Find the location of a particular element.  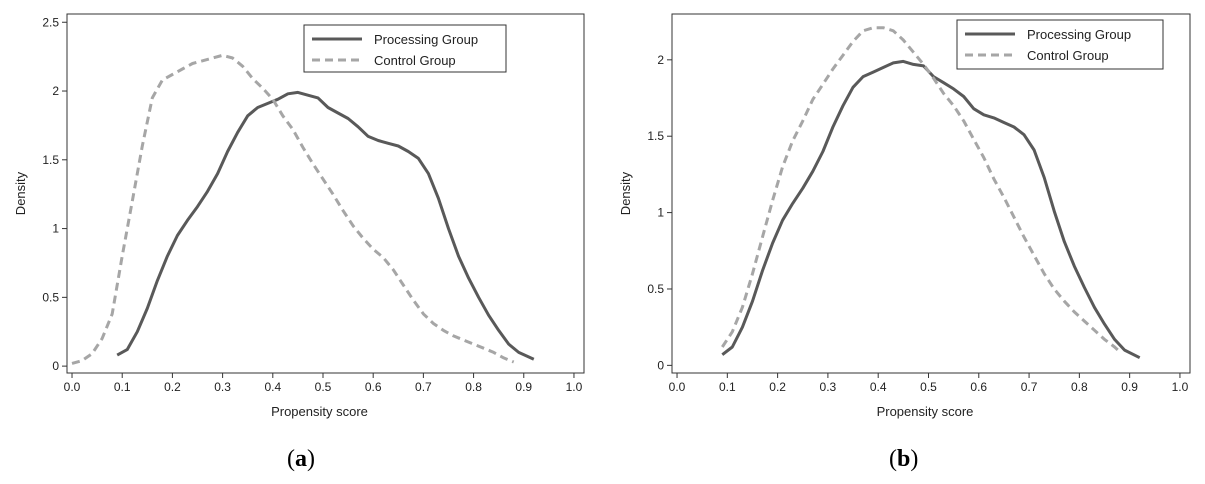

panel-label-a: (a) is located at coordinates (301, 459).